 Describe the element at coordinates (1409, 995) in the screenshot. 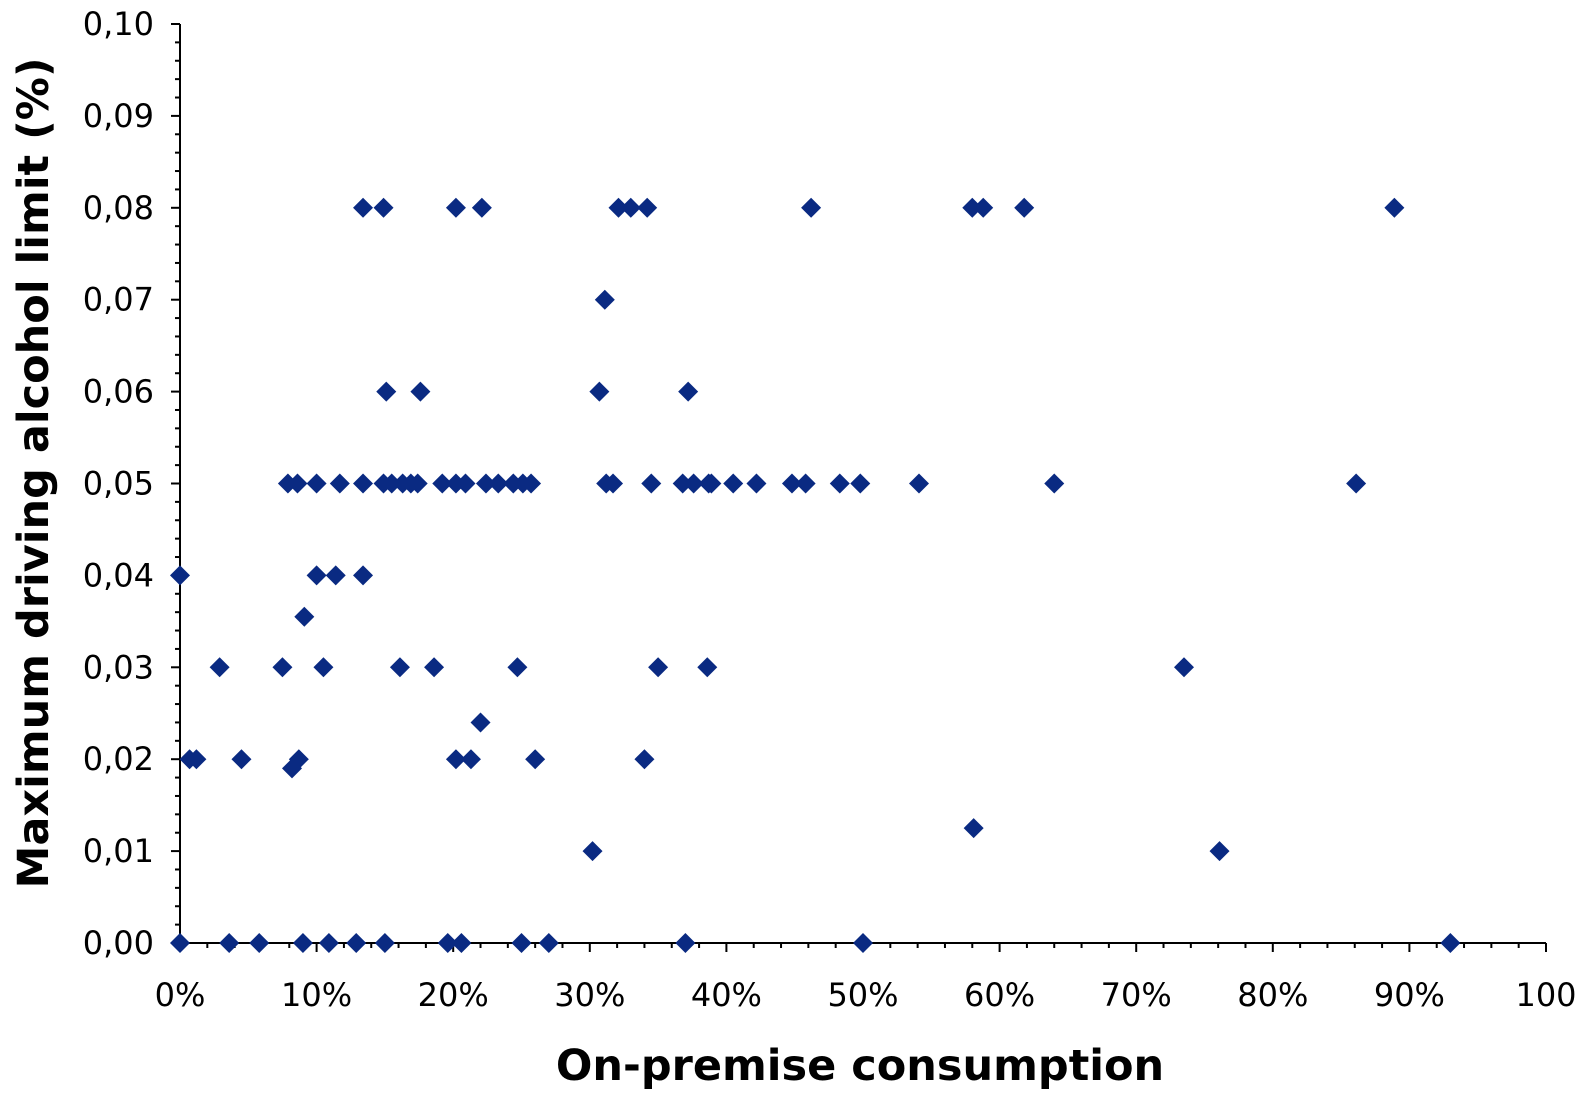

I see `x-tick-label: 90%` at that location.